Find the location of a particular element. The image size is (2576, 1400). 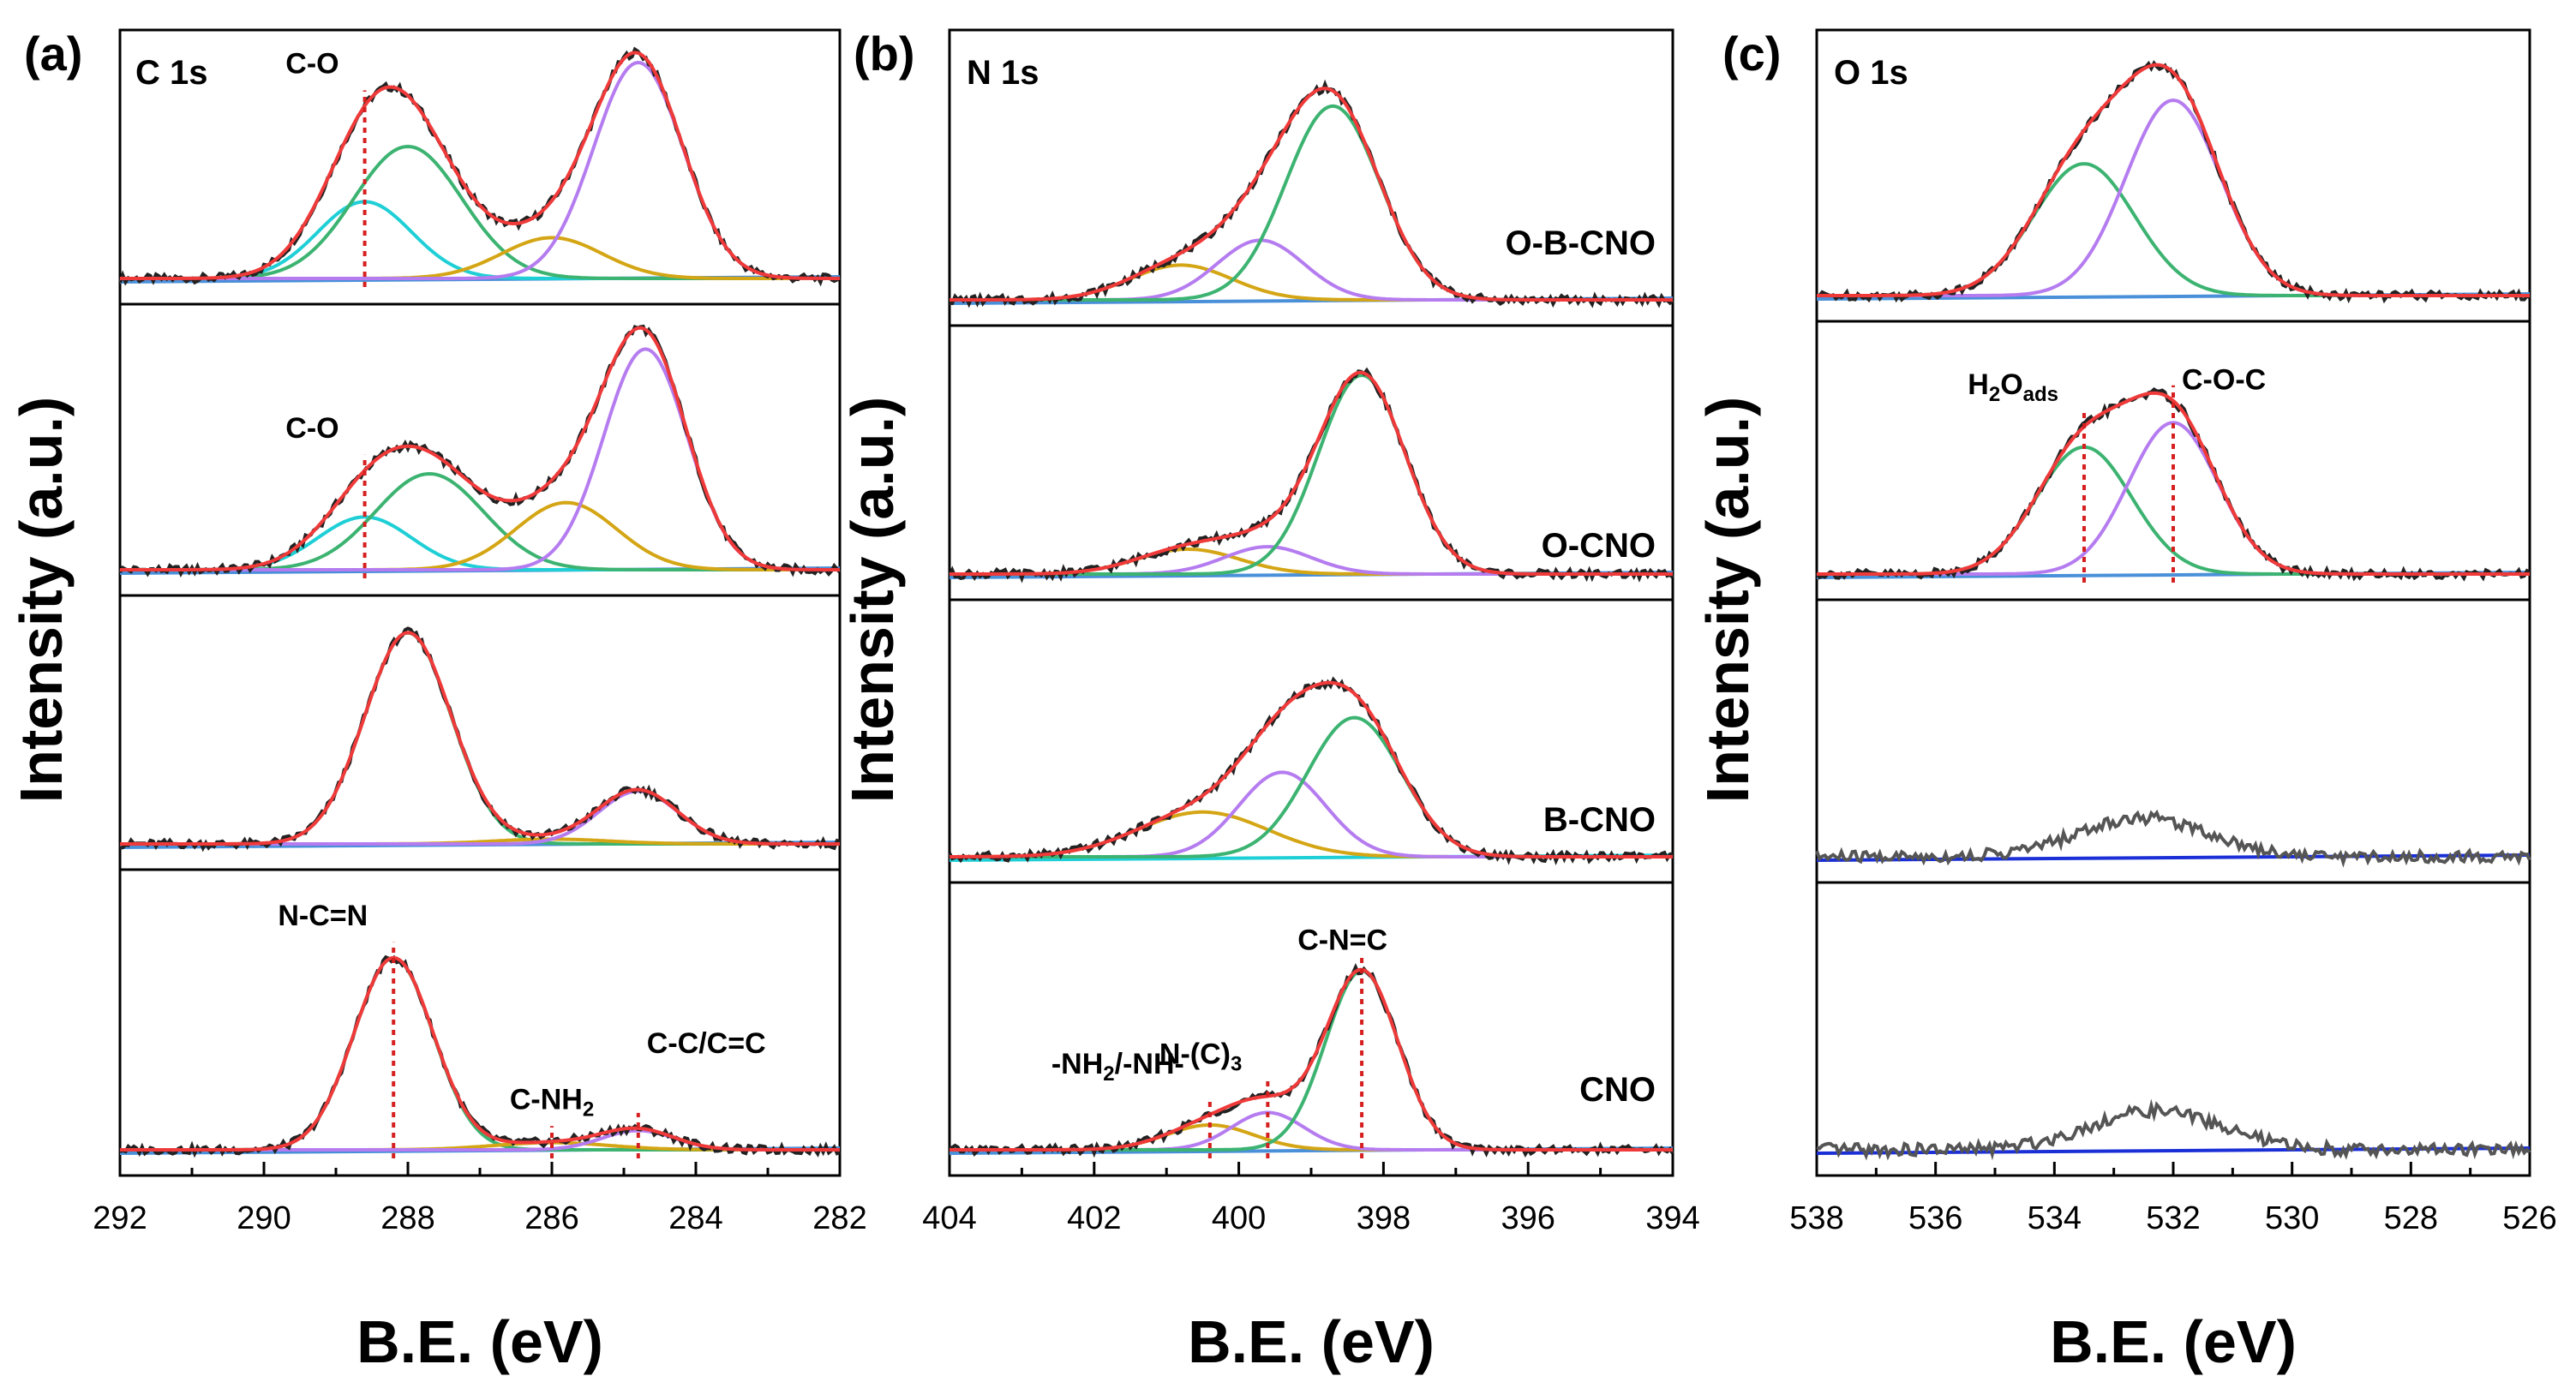

peak-annotation: N-C=N is located at coordinates (323, 916).